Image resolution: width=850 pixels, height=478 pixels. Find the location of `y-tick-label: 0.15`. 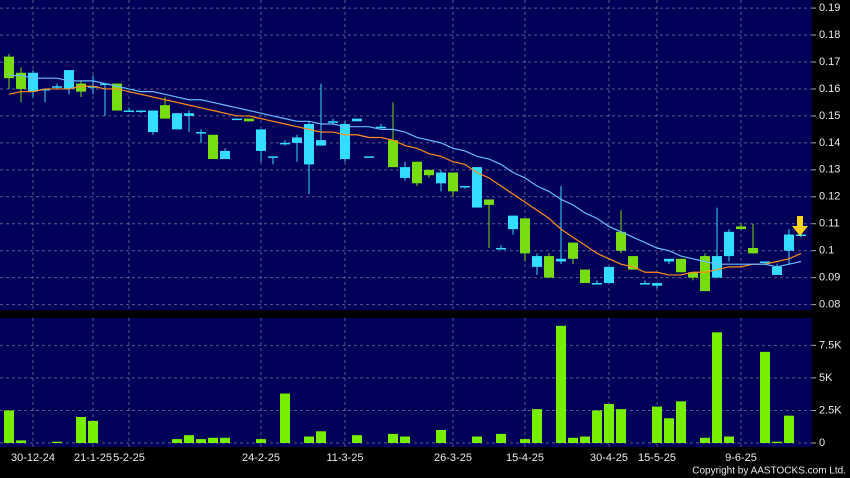

y-tick-label: 0.15 is located at coordinates (829, 116).